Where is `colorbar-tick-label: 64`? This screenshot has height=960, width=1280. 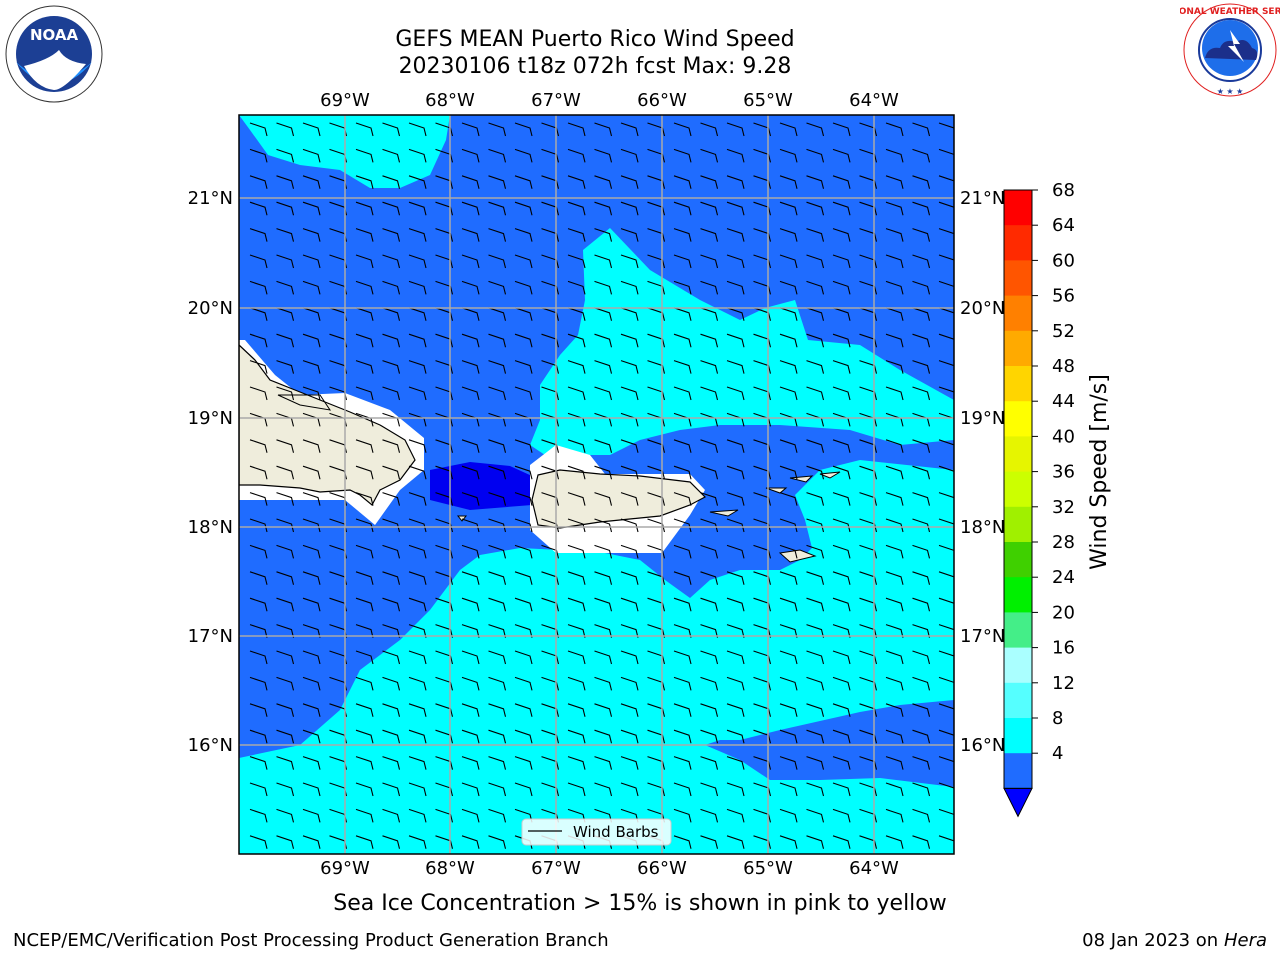 colorbar-tick-label: 64 is located at coordinates (1063, 225).